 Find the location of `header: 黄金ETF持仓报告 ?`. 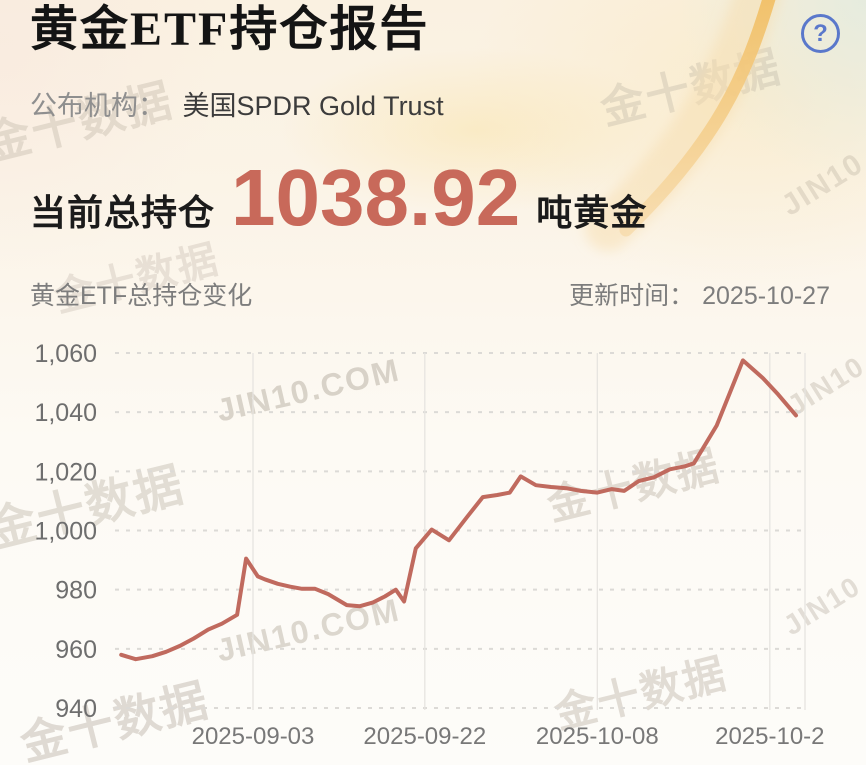

header: 黄金ETF持仓报告 ? is located at coordinates (435, 30).